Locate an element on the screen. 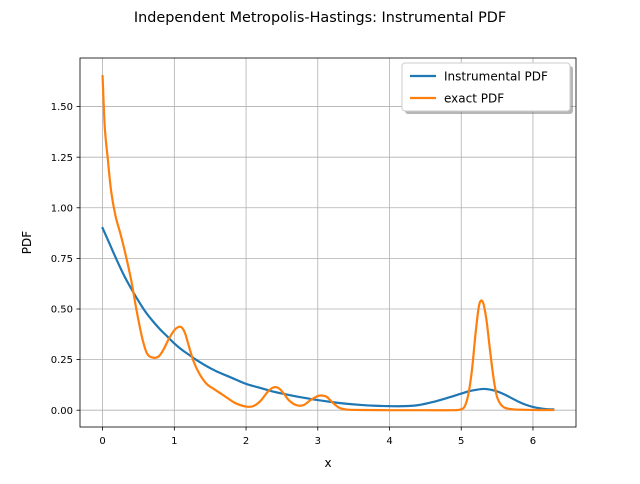 The height and width of the screenshot is (484, 640). legend-label-0: Instrumental PDF is located at coordinates (496, 77).